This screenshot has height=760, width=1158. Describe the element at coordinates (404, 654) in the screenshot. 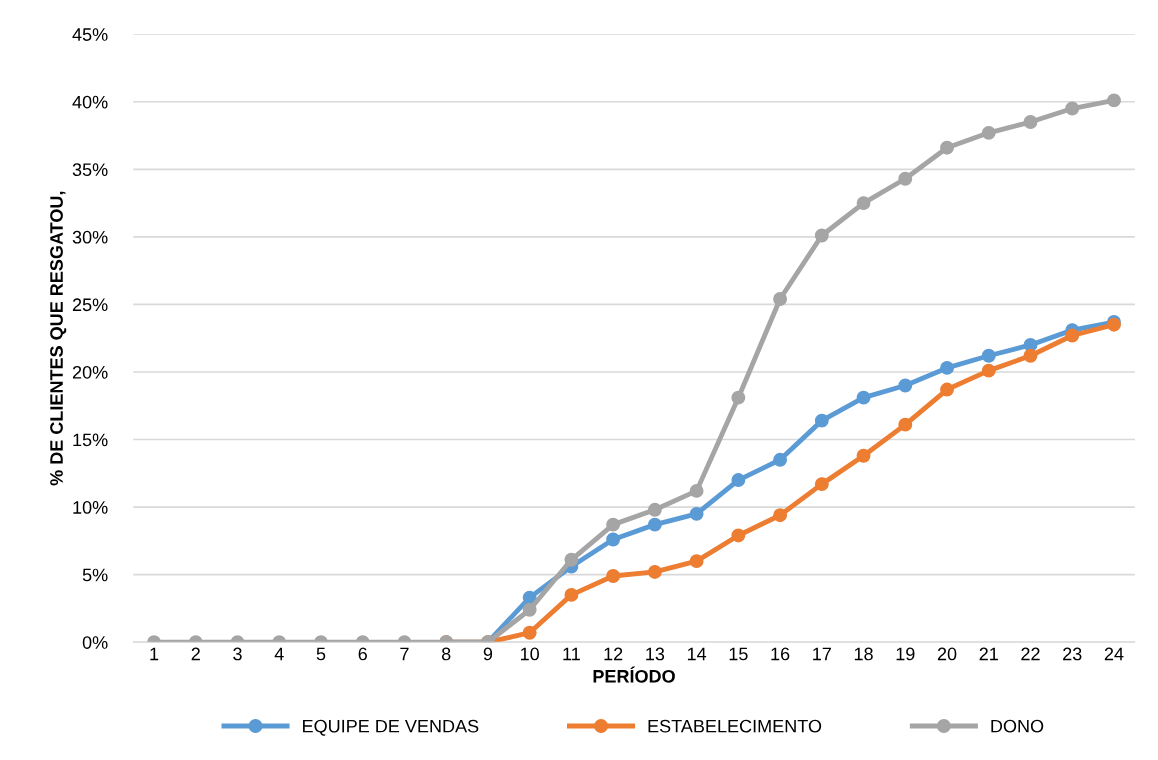

I see `x-tick-label: 7` at that location.